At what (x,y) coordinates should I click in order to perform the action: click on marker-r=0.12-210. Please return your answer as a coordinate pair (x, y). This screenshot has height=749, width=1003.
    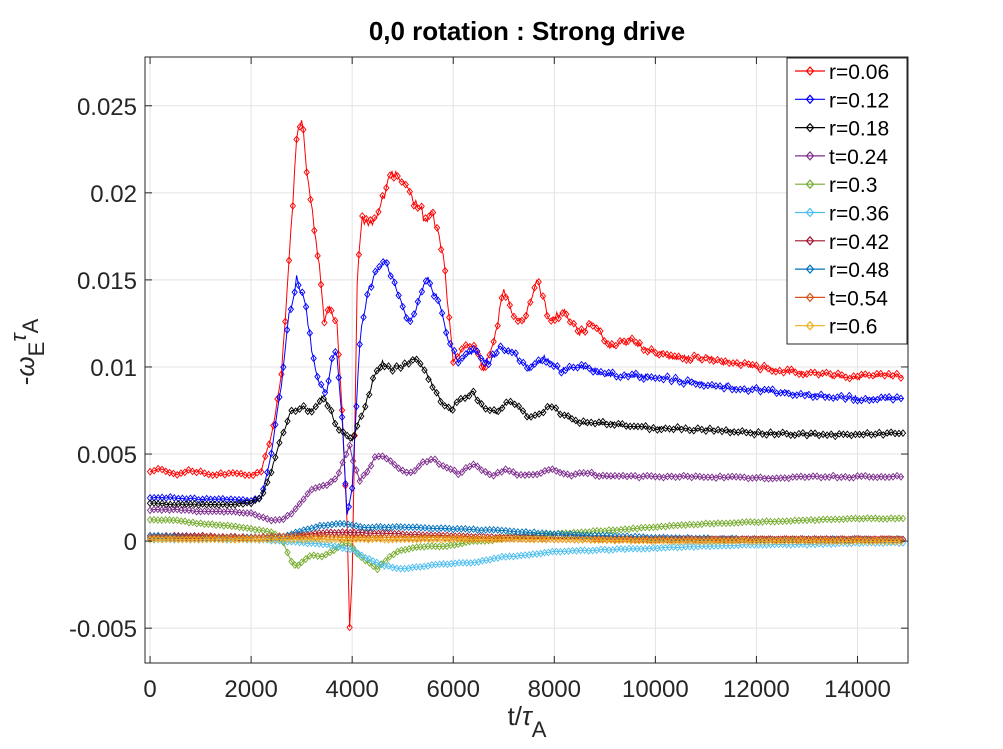
    Looking at the image, I should click on (557, 366).